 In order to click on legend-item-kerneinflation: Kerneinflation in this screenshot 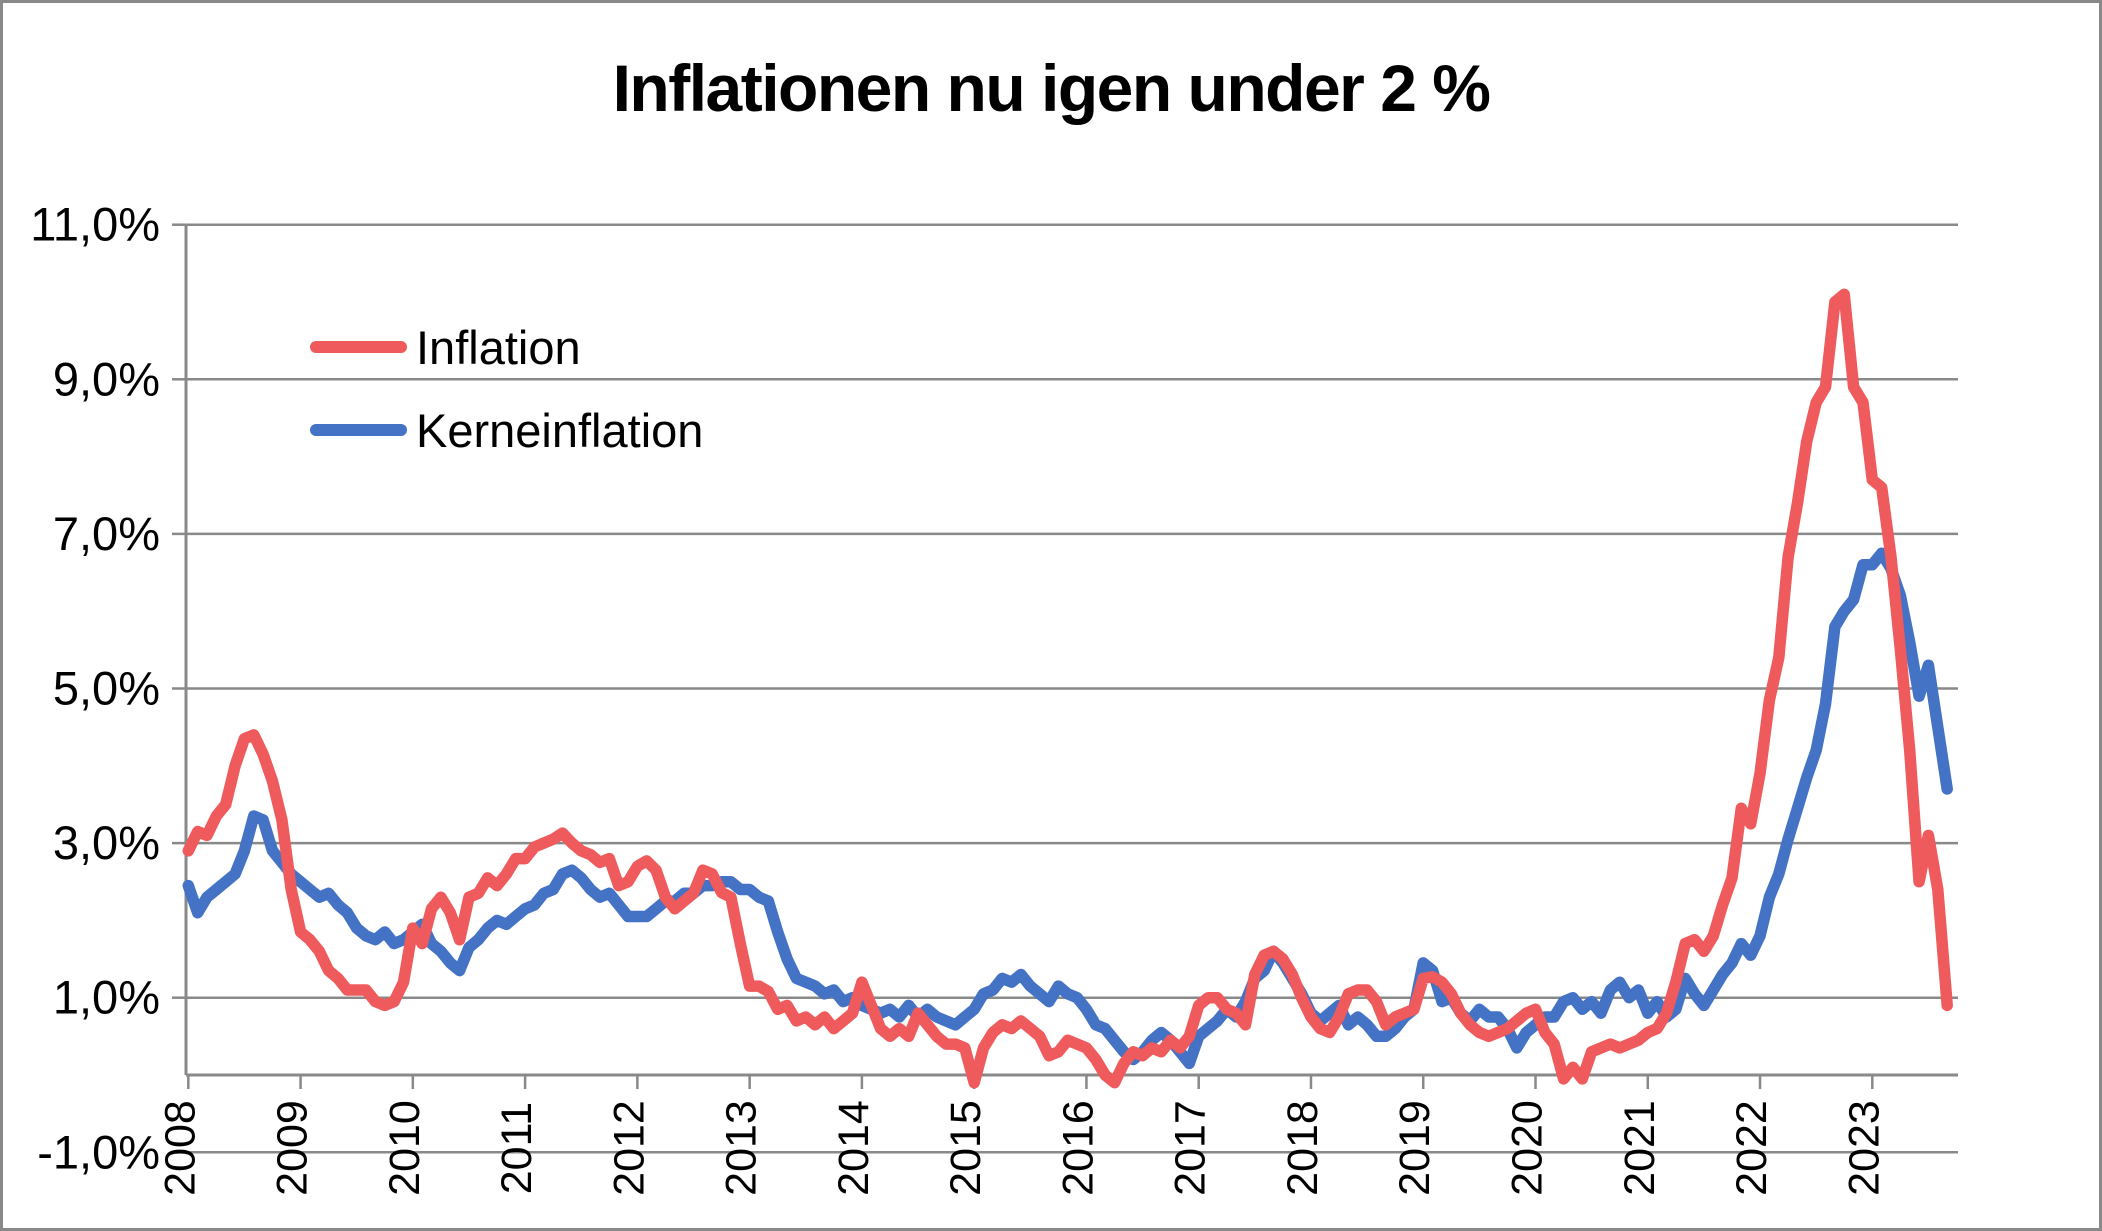, I will do `click(507, 430)`.